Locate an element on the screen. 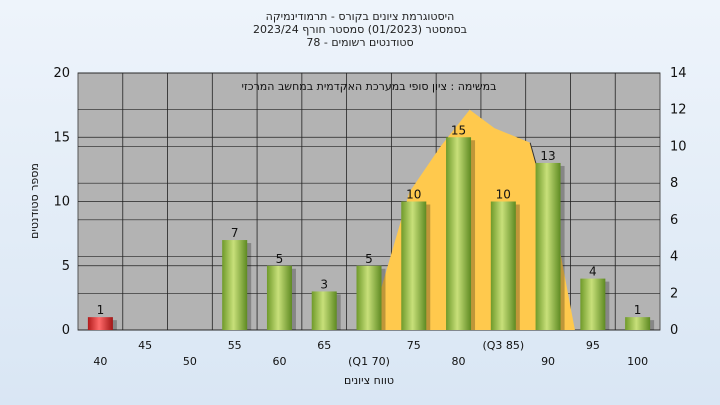 Image resolution: width=720 pixels, height=405 pixels. y2-tick-label: 4 is located at coordinates (674, 257).